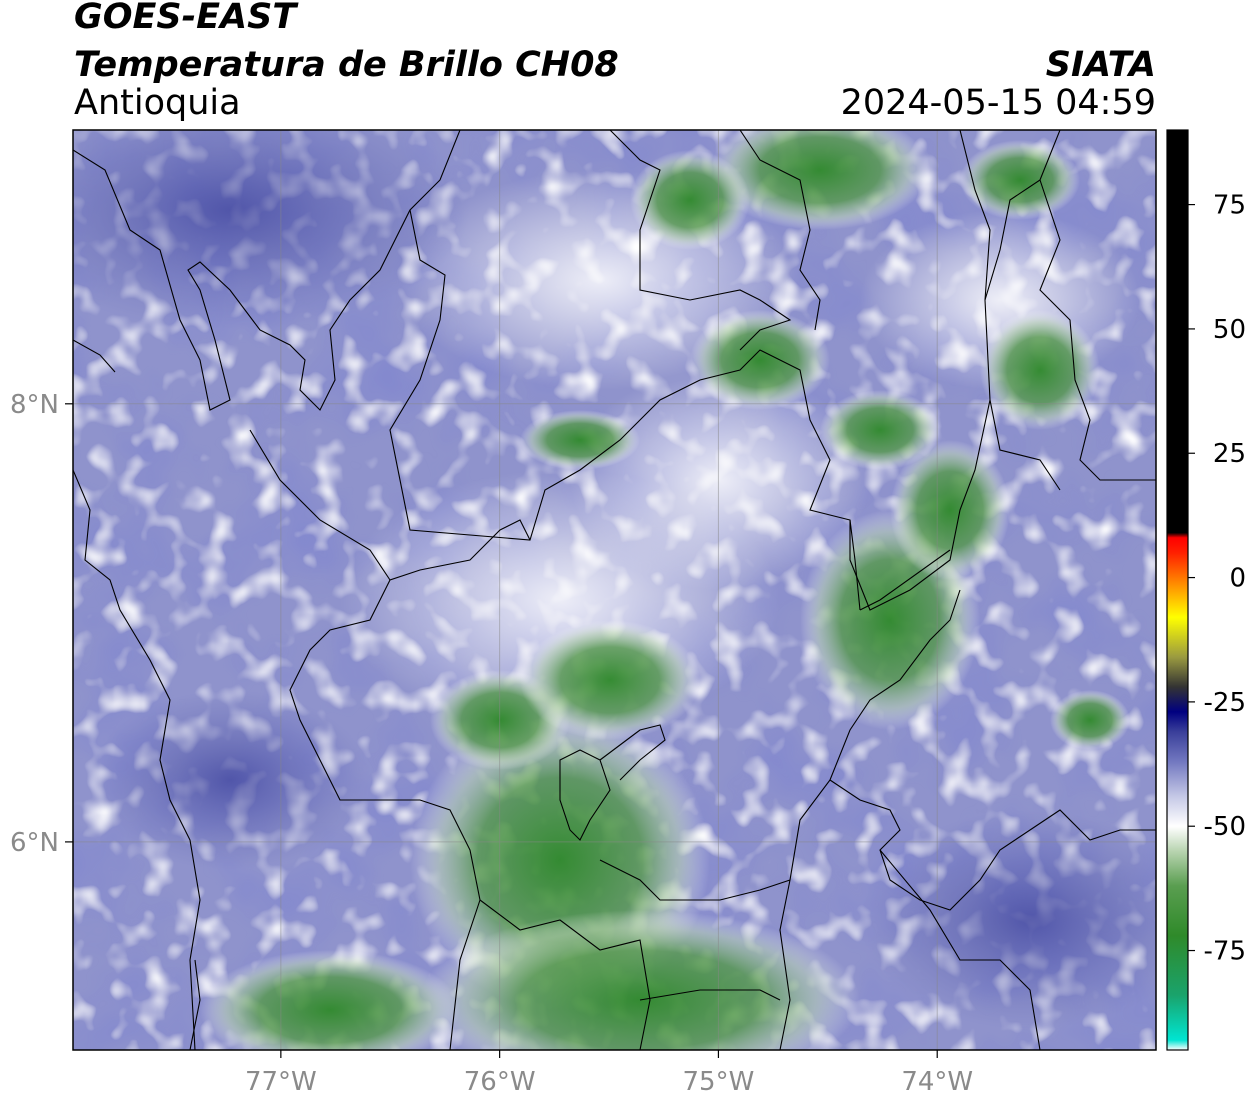 The height and width of the screenshot is (1099, 1252). Describe the element at coordinates (609, 1073) in the screenshot. I see `longitude-ticks: 77°W 76°W 75°W 74°W` at that location.